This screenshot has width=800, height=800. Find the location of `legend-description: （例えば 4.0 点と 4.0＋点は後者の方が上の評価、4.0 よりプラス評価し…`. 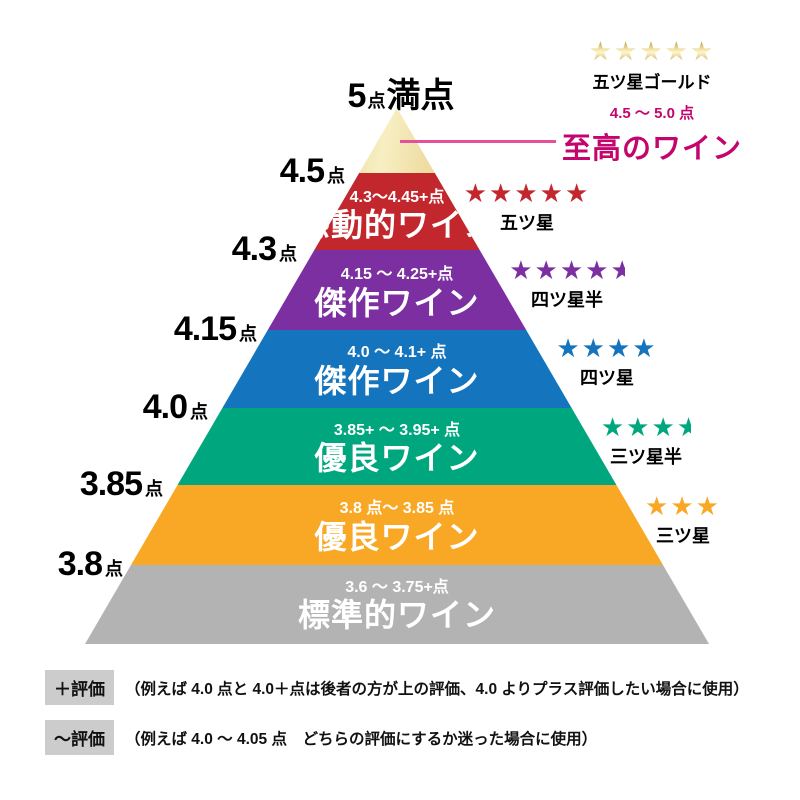

legend-description: （例えば 4.0 点と 4.0＋点は後者の方が上の評価、4.0 よりプラス評価し… is located at coordinates (437, 689).